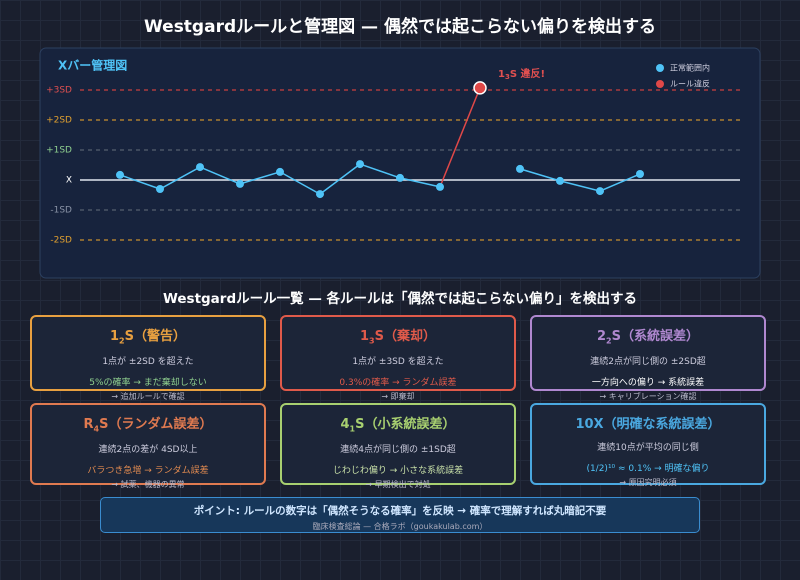  What do you see at coordinates (527, 73) in the screenshot?
I see `annotation-part: S 違反!` at bounding box center [527, 73].